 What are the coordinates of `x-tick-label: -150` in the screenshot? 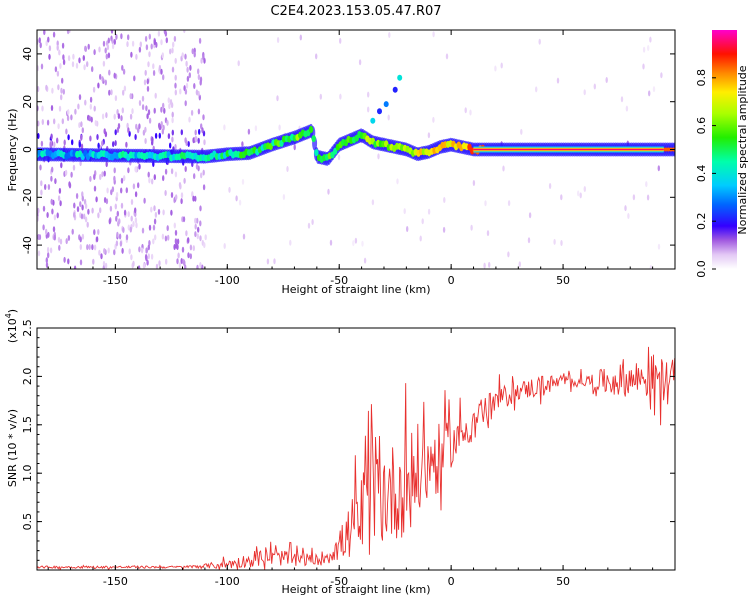 It's located at (115, 280).